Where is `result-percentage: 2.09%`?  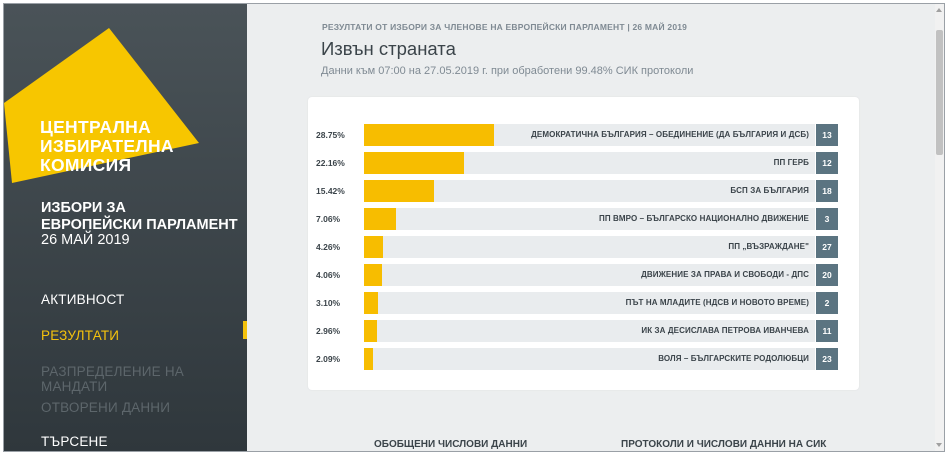 result-percentage: 2.09% is located at coordinates (328, 359).